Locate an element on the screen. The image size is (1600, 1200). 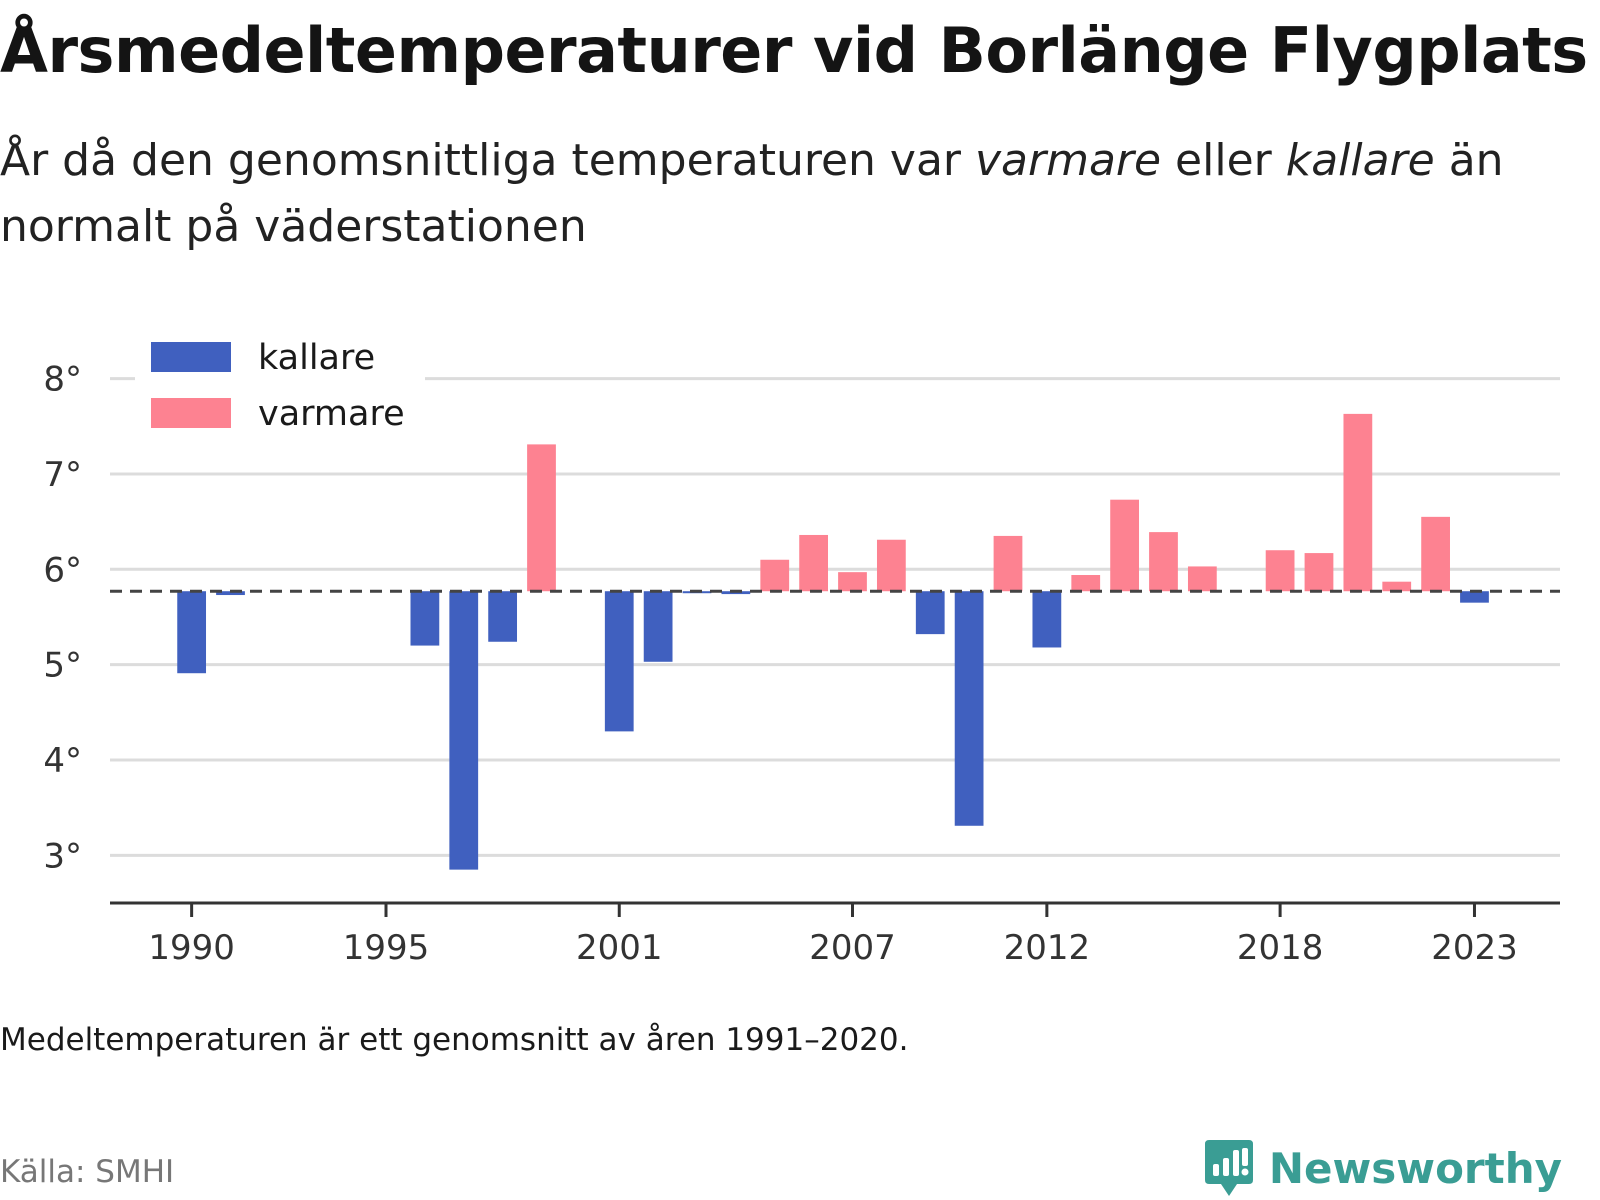
x-tick-label: 1995 is located at coordinates (386, 948).